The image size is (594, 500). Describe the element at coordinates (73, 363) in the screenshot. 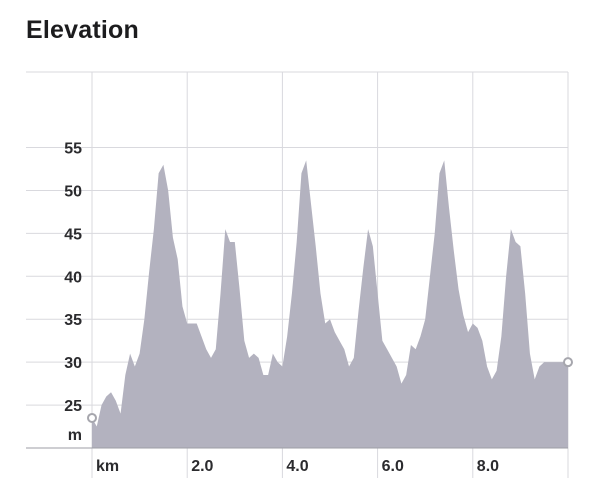

I see `y-tick-label: 30` at that location.